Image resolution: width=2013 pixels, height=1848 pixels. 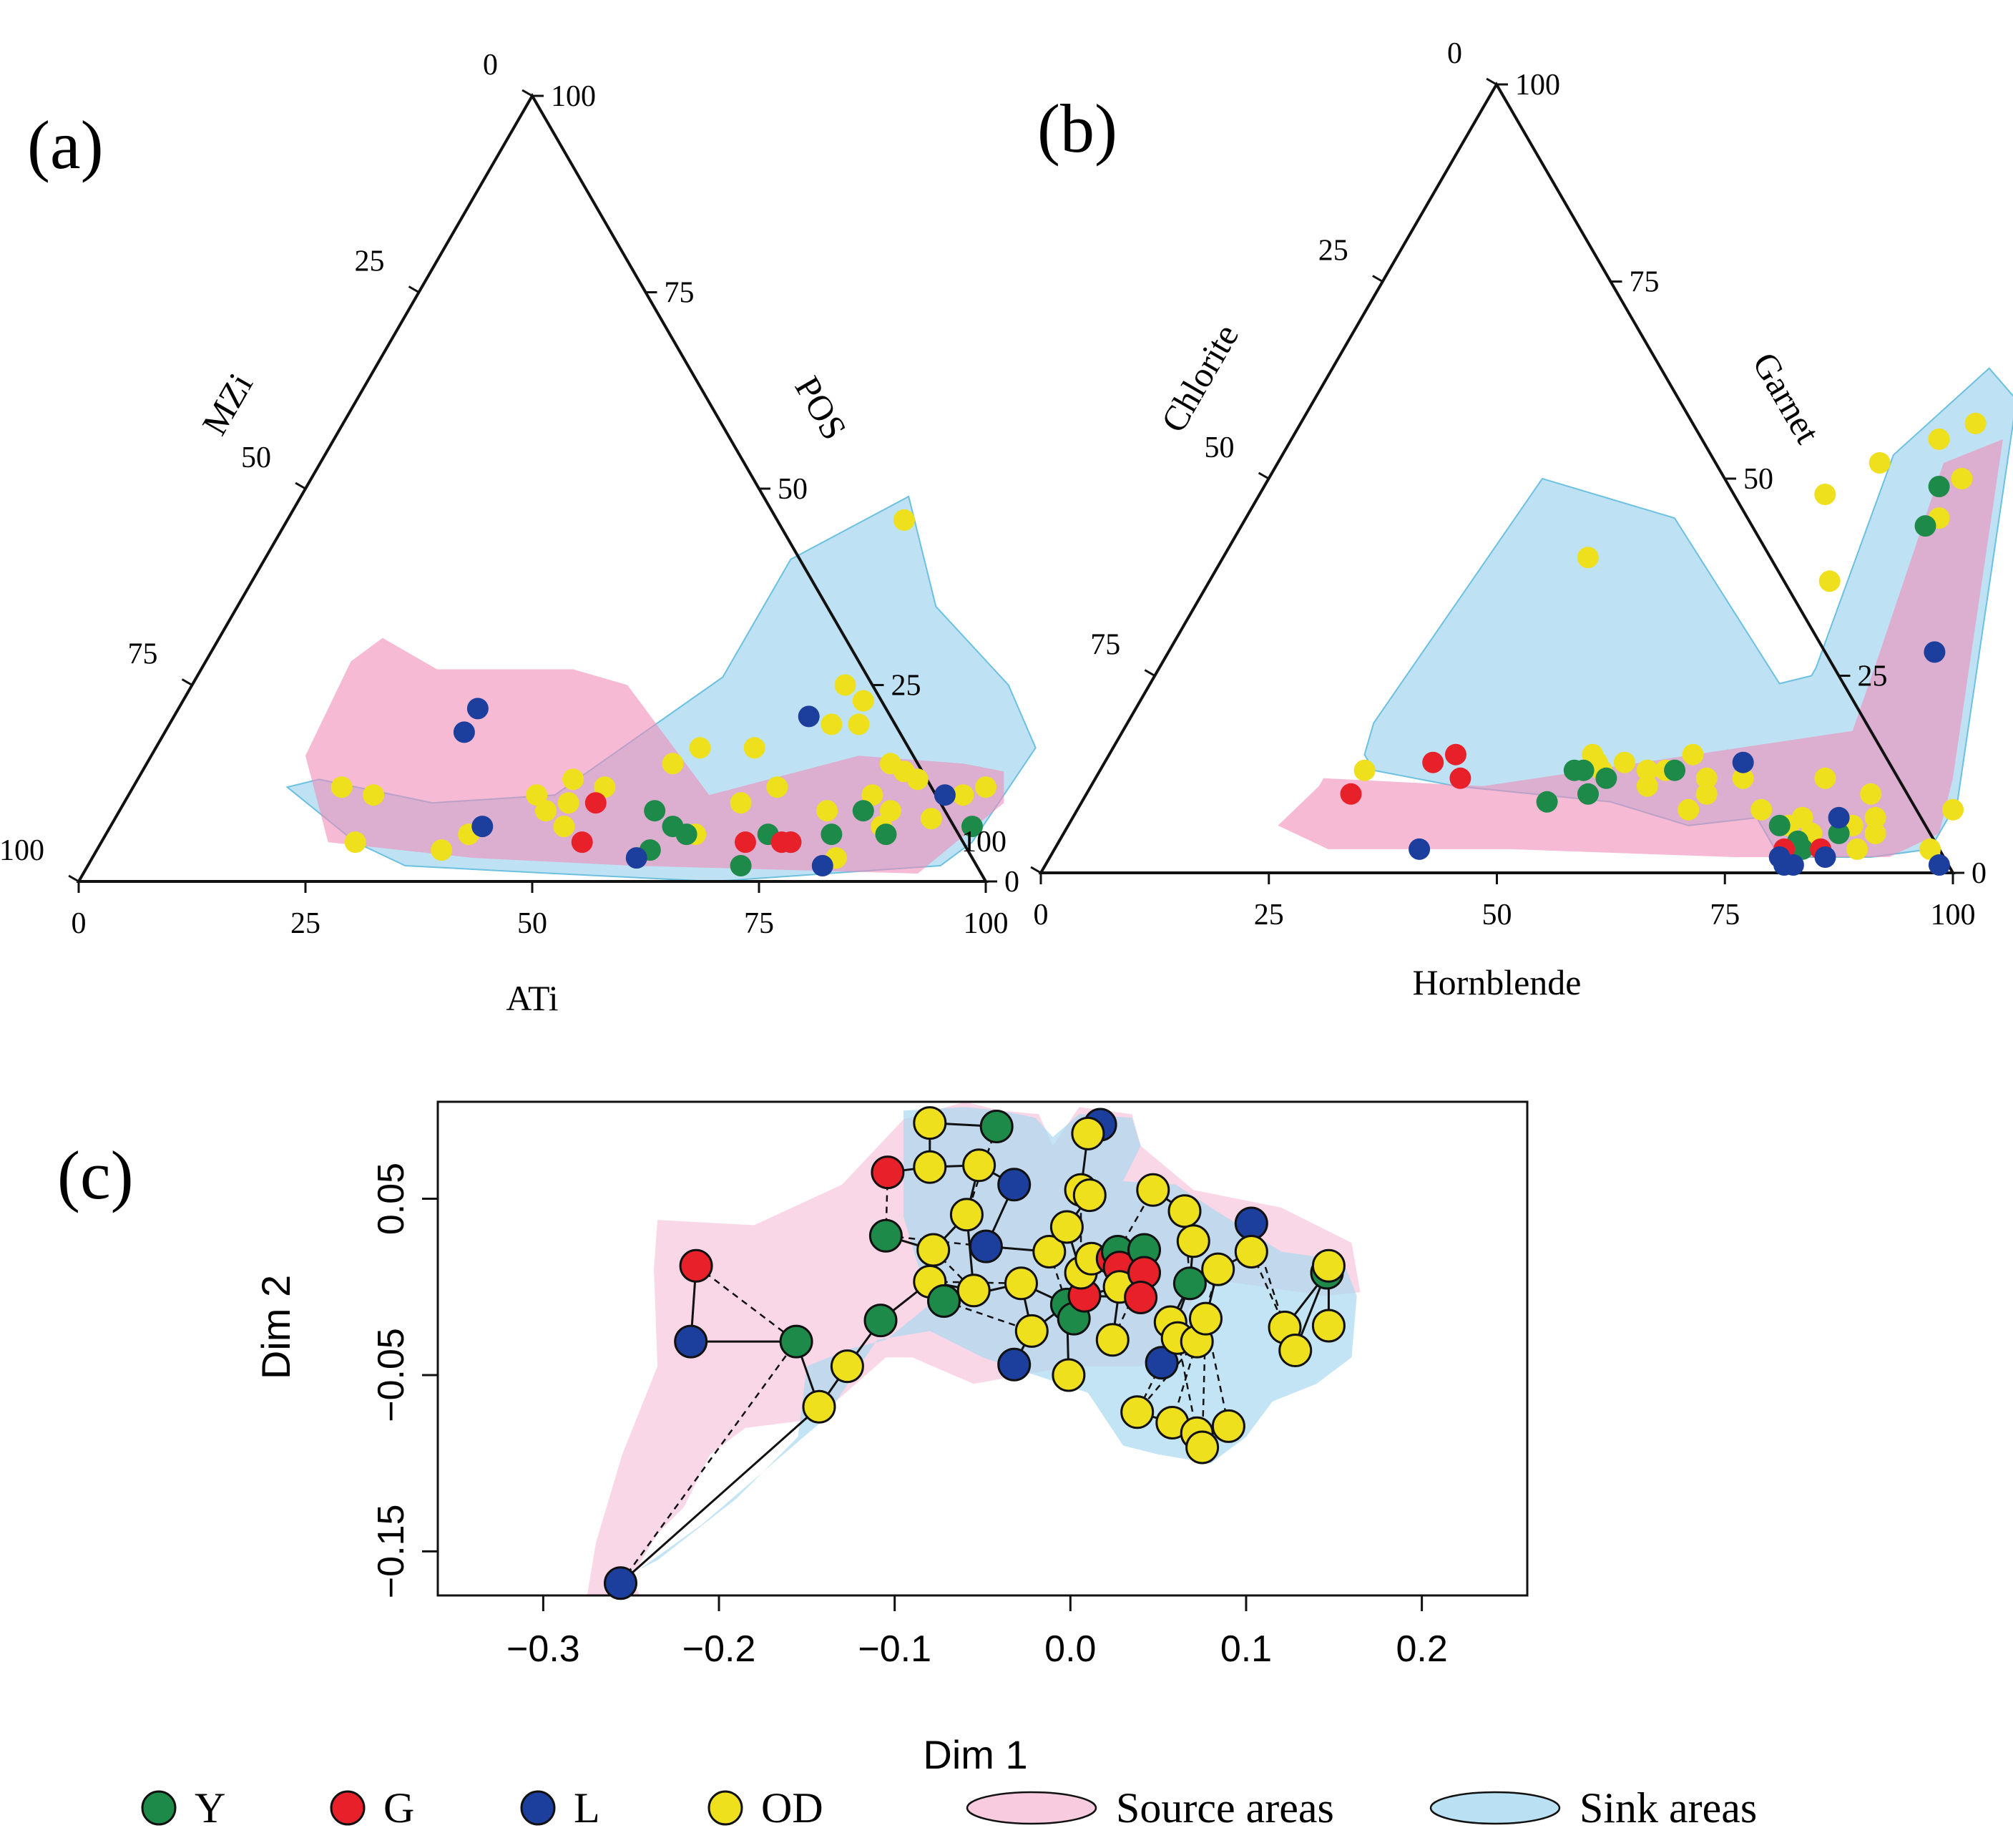 What do you see at coordinates (1758, 479) in the screenshot?
I see `right-tick-label: 50` at bounding box center [1758, 479].